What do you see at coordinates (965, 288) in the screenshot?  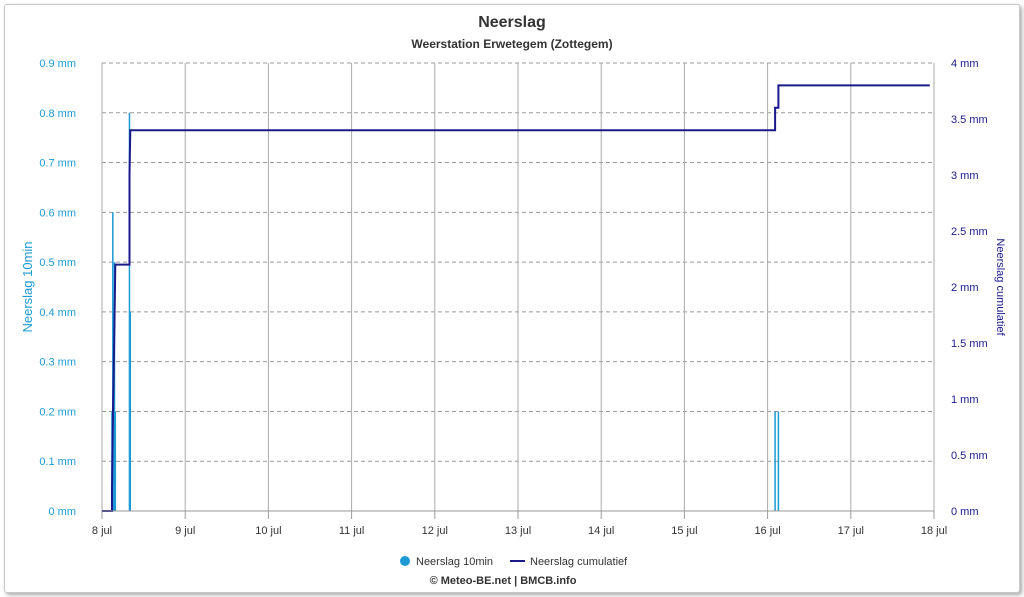 I see `right-tick-label: 2 mm` at bounding box center [965, 288].